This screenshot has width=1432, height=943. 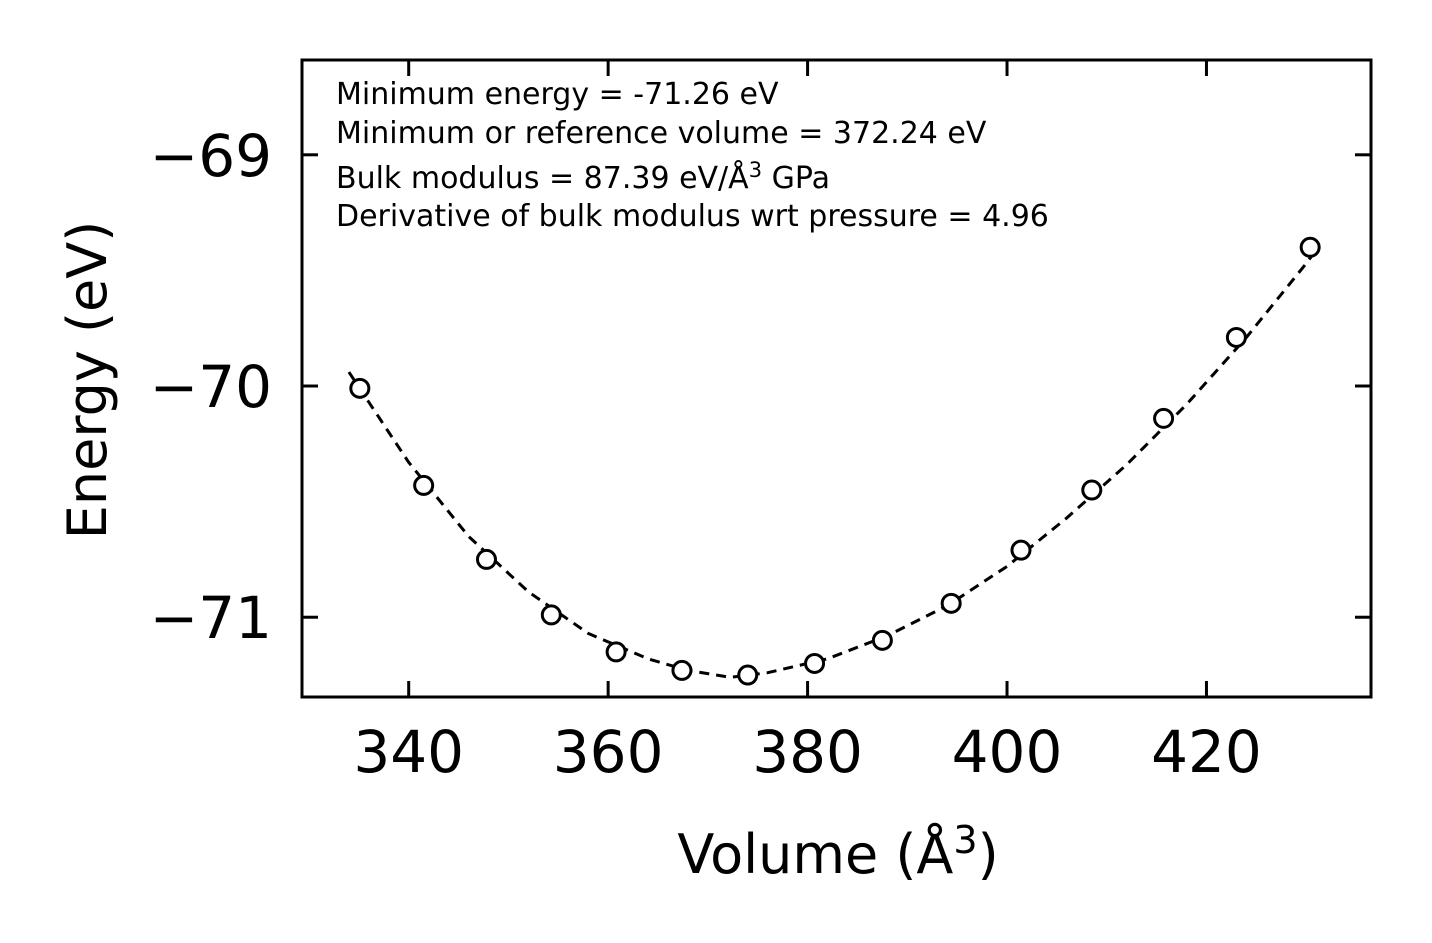 What do you see at coordinates (542, 178) in the screenshot?
I see `annotation-bulk-modulus-main: Bulk modulus = 87.39 eV/Å` at bounding box center [542, 178].